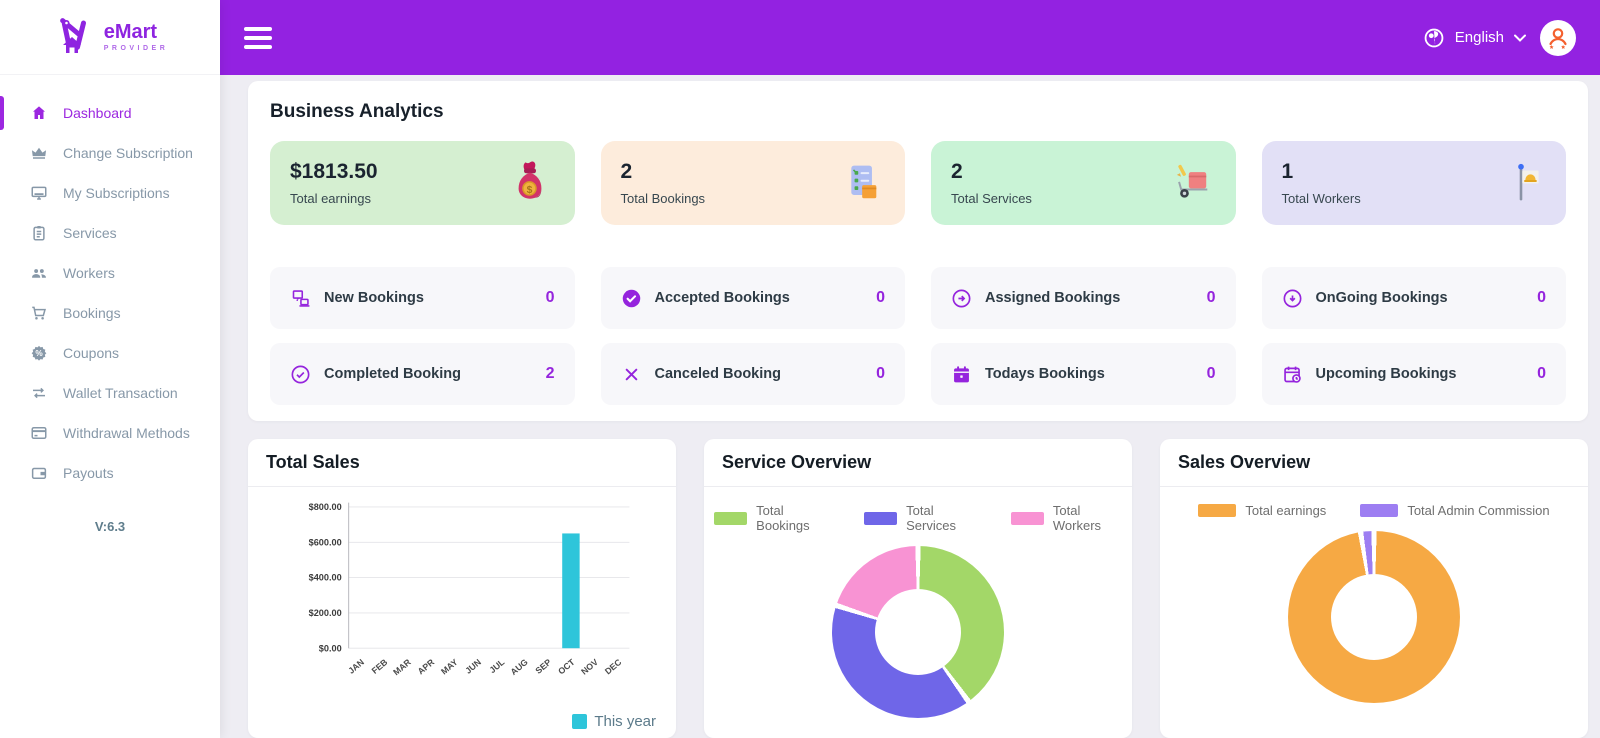  What do you see at coordinates (797, 462) in the screenshot?
I see `chart-title: Service Overview` at bounding box center [797, 462].